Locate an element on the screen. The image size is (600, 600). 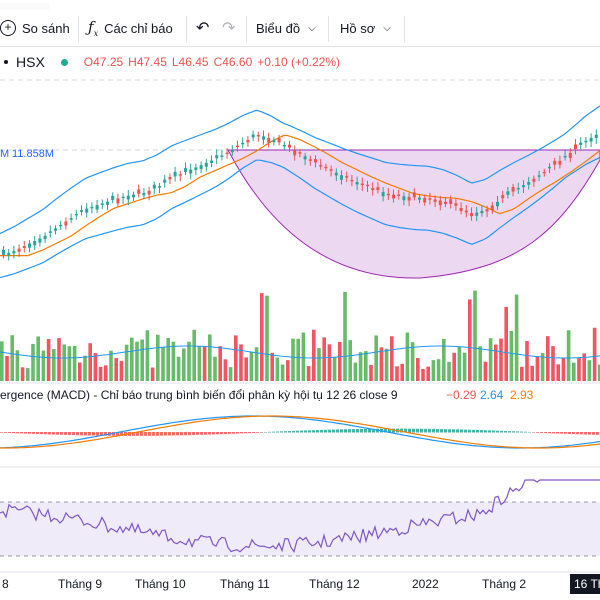
undo-button: ↶ is located at coordinates (202, 28).